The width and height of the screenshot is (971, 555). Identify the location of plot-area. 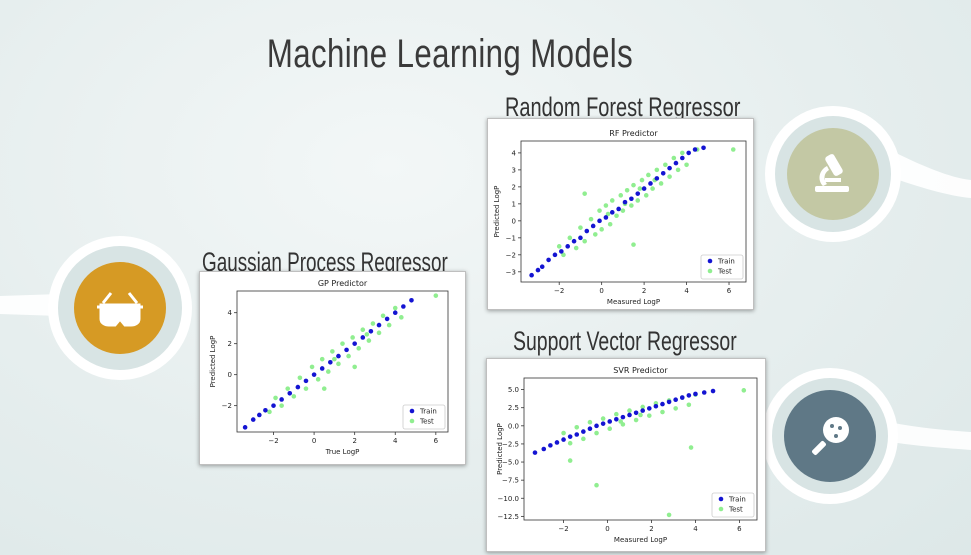
(342, 361).